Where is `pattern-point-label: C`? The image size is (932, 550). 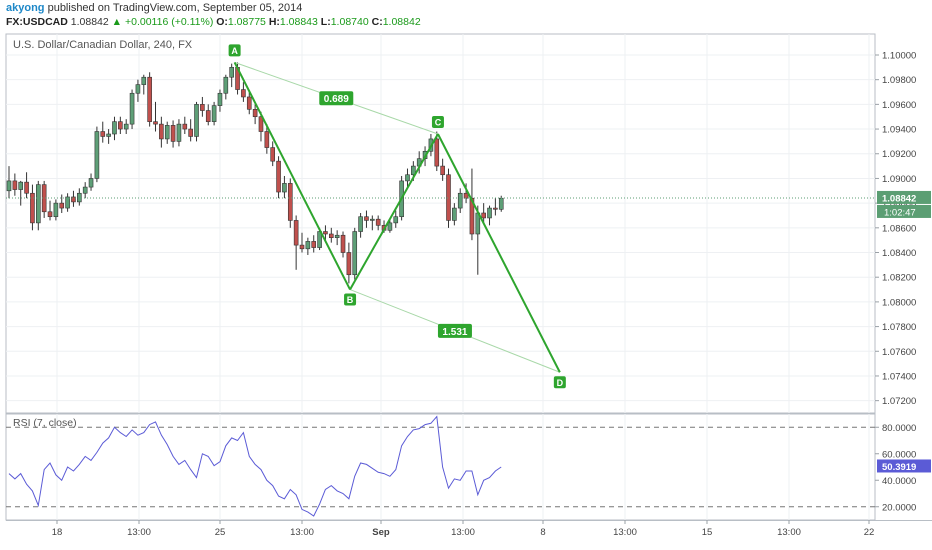
pattern-point-label: C is located at coordinates (438, 122).